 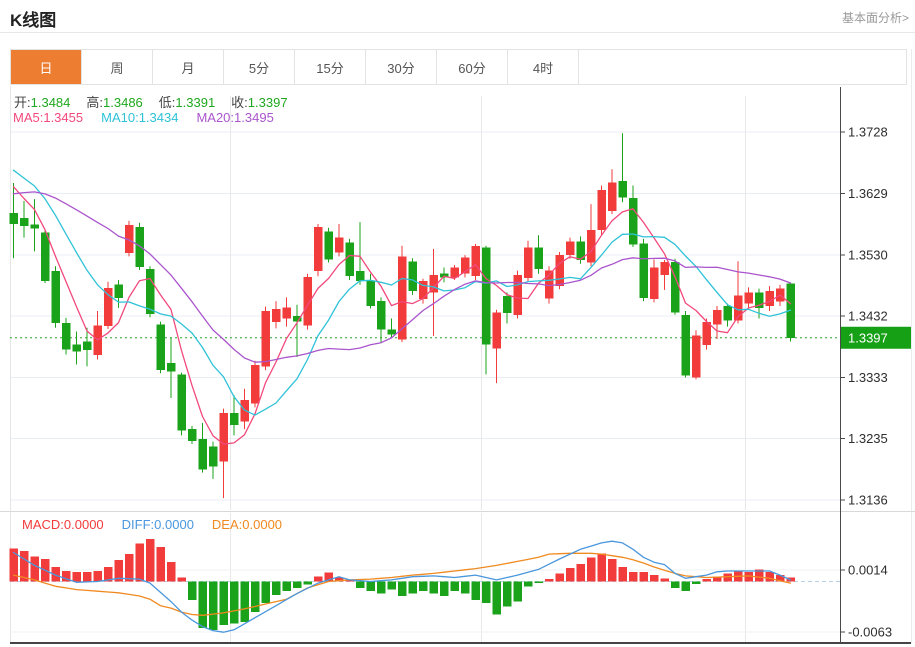 What do you see at coordinates (868, 500) in the screenshot?
I see `y-axis-label: 1.3136` at bounding box center [868, 500].